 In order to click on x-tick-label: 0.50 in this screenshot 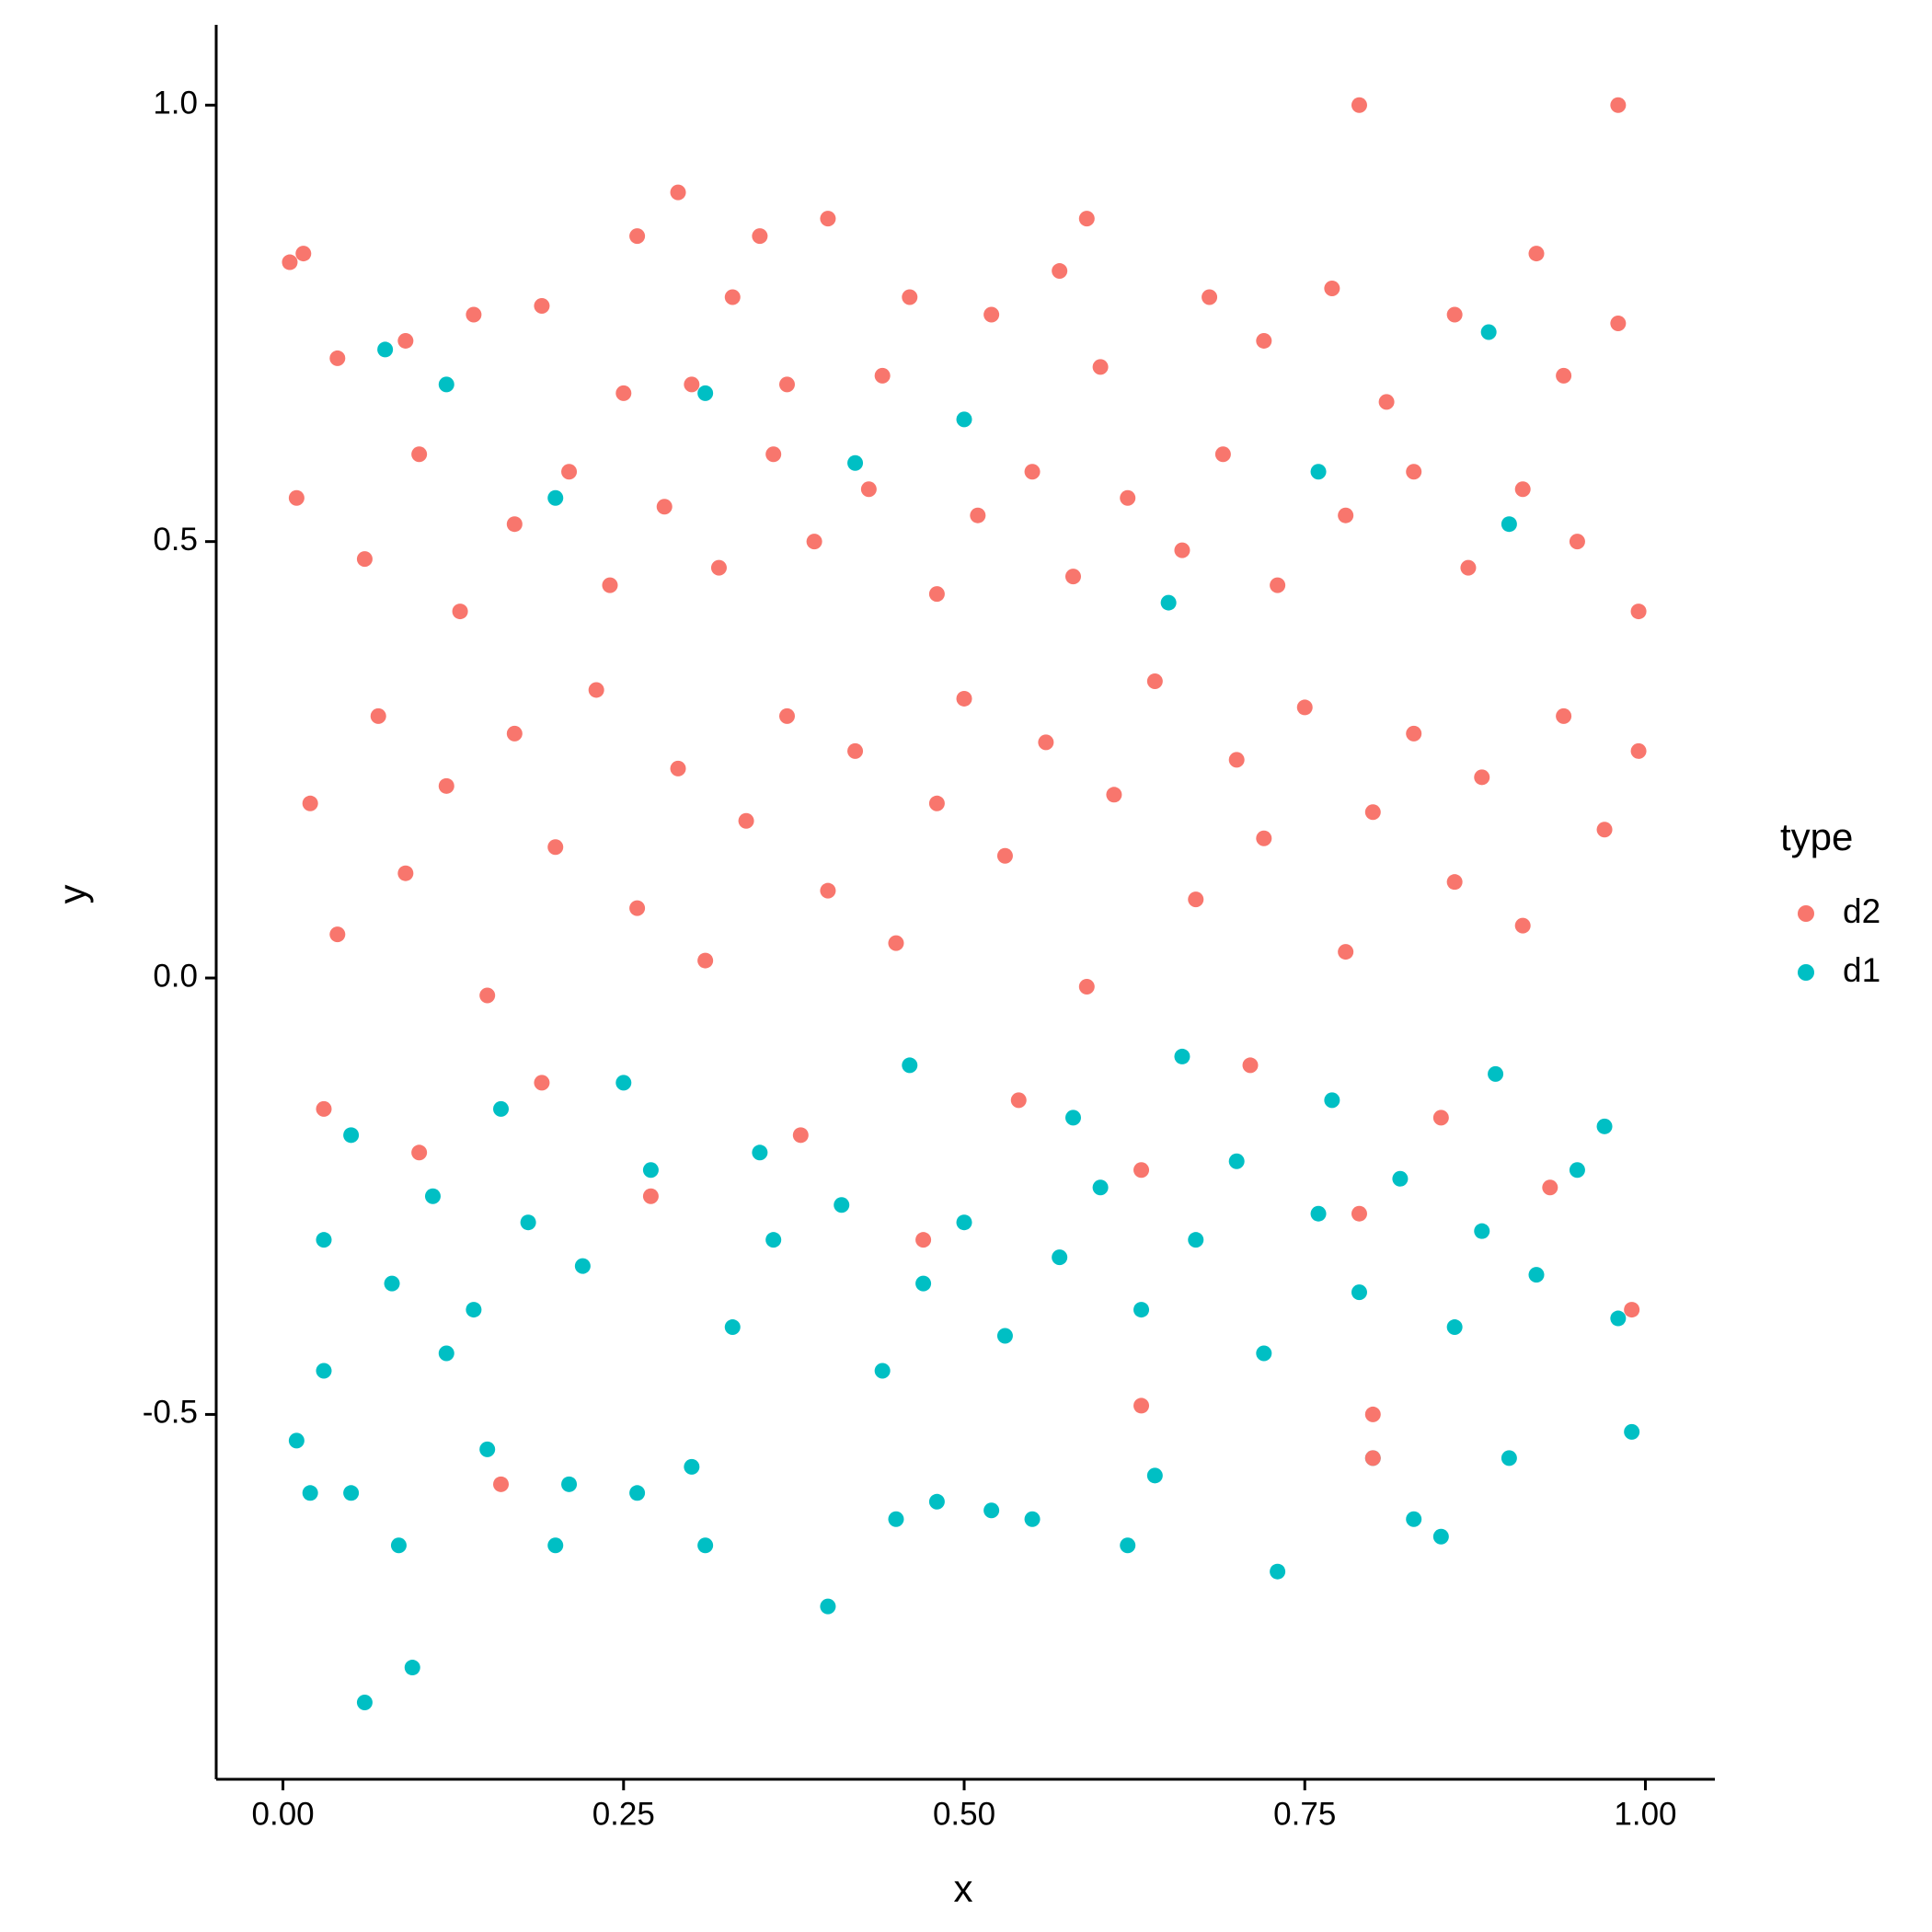, I will do `click(964, 1814)`.